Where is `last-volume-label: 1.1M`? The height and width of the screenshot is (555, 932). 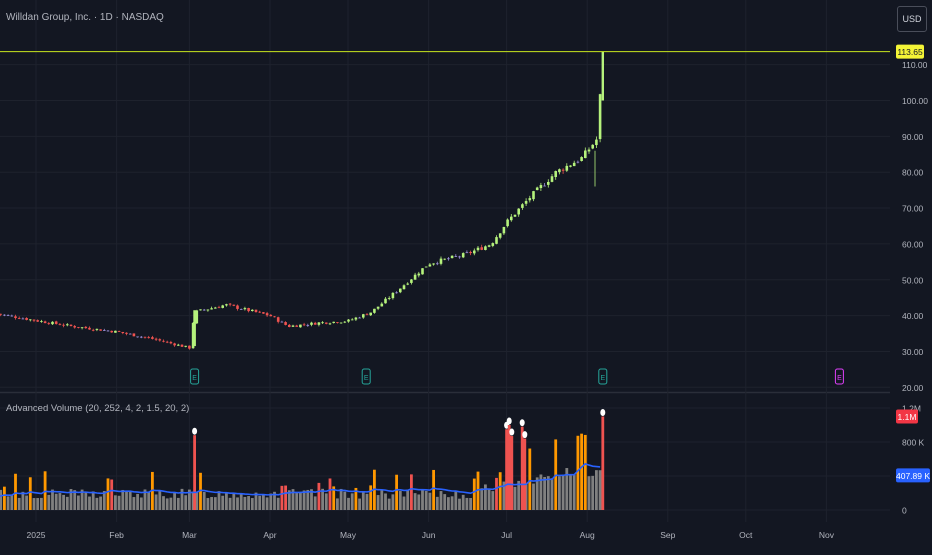
last-volume-label: 1.1M is located at coordinates (907, 417).